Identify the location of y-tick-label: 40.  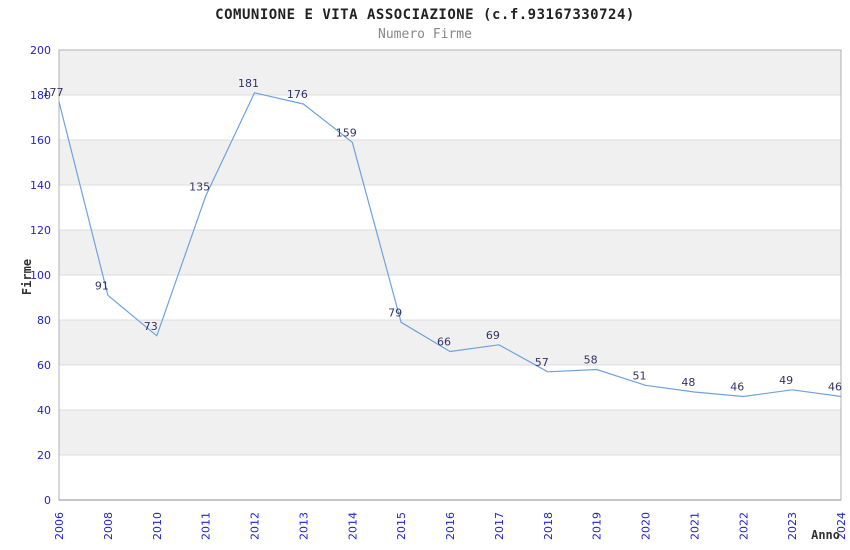
(44, 410).